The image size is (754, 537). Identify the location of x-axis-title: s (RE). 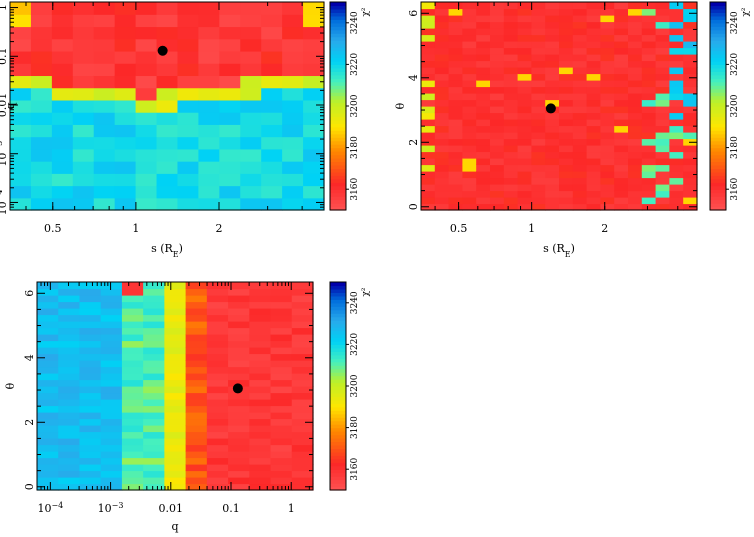
(167, 250).